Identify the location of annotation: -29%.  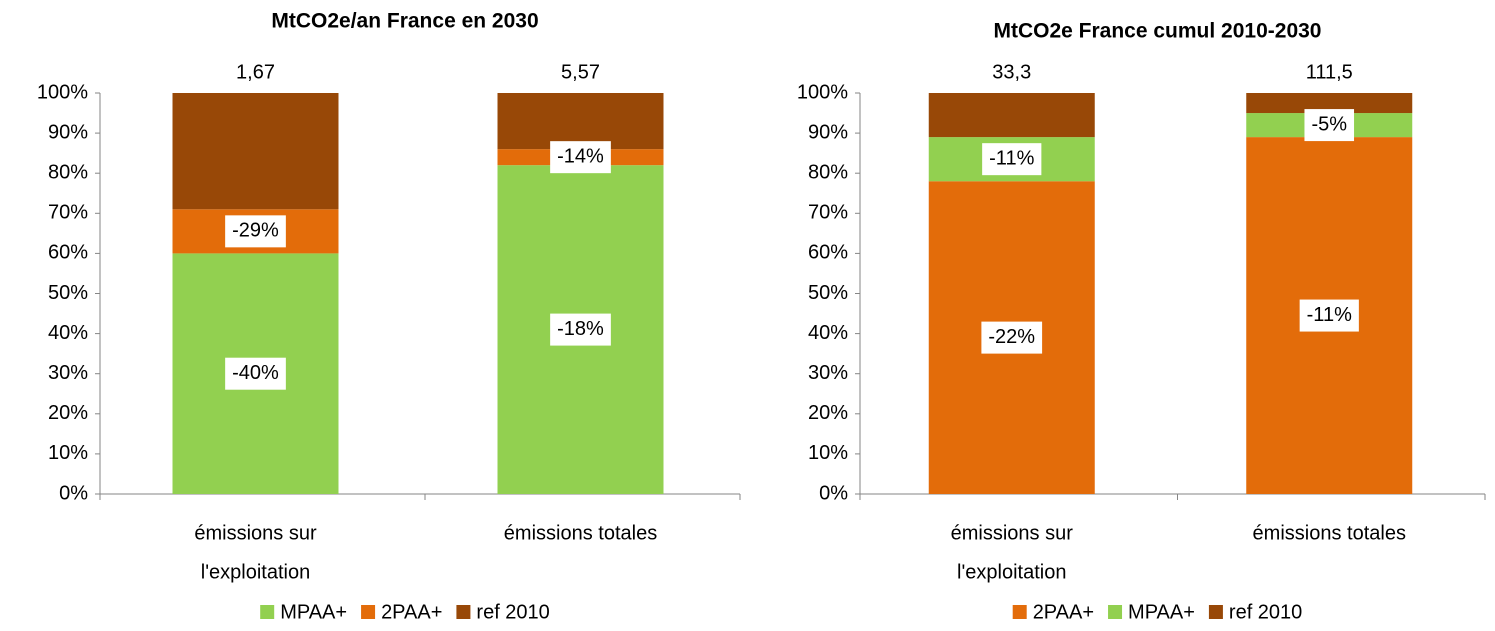
(255, 231).